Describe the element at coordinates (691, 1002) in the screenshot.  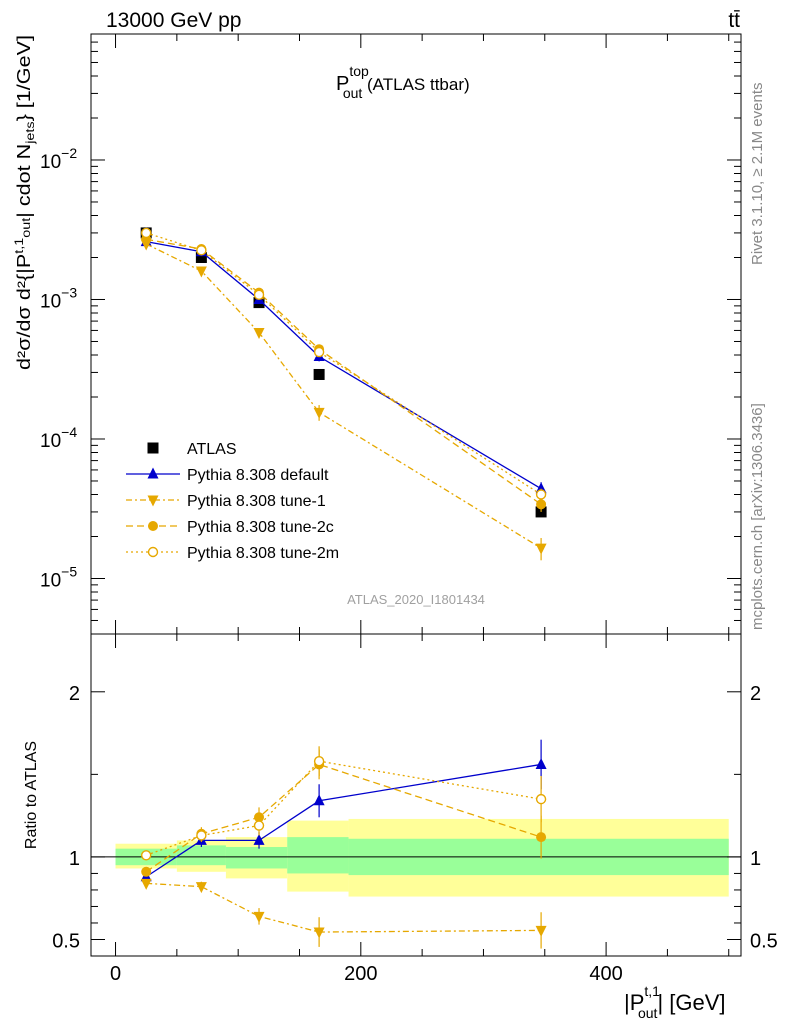
I see `xlabel-rest: | [GeV]` at that location.